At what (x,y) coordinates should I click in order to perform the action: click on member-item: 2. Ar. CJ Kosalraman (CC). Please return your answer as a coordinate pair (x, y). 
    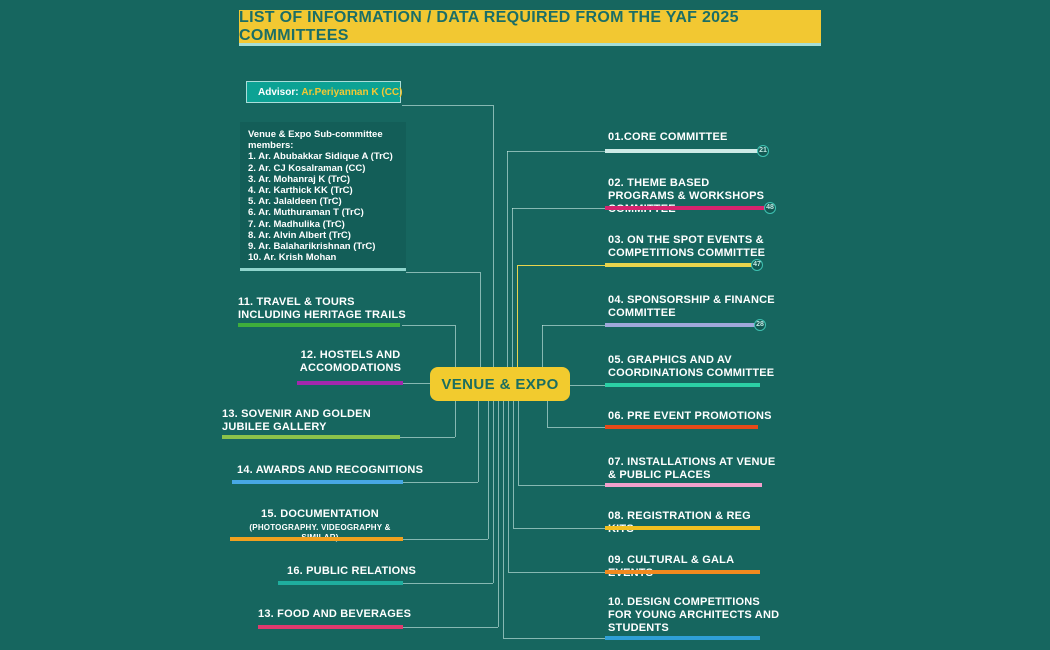
    Looking at the image, I should click on (307, 168).